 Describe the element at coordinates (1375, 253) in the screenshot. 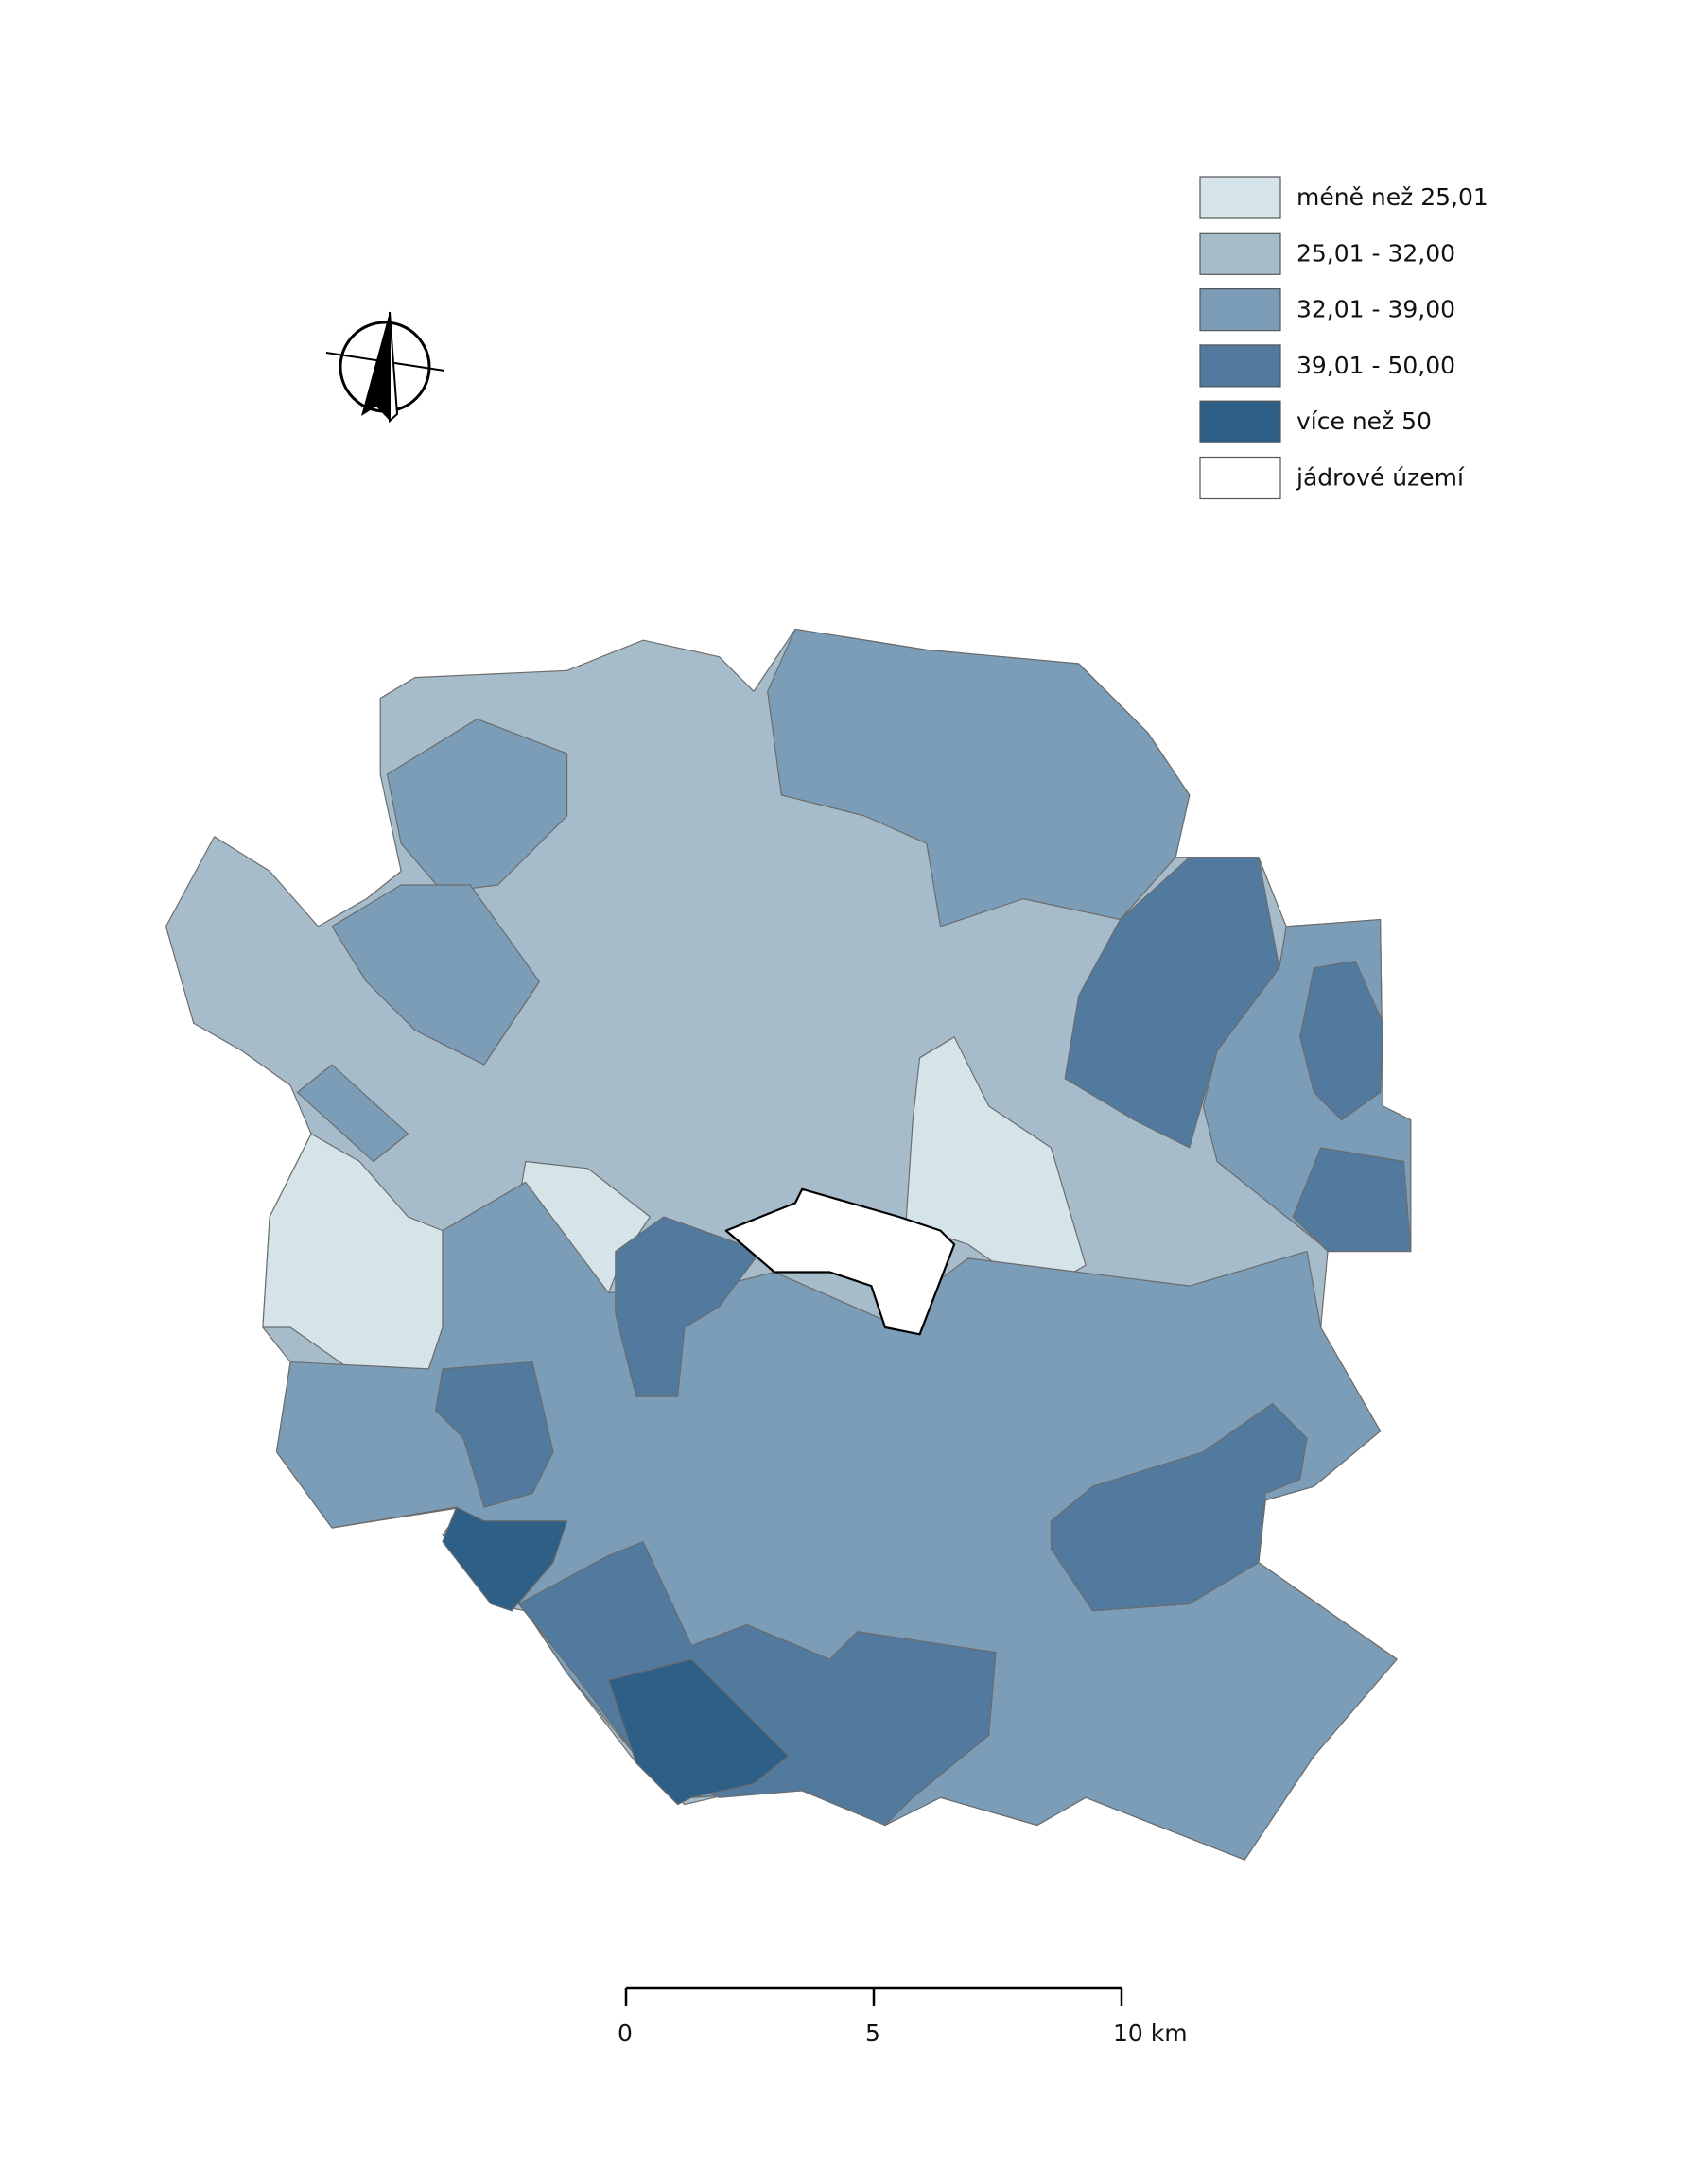

I see `legend-label: 25,01 - 32,00` at that location.